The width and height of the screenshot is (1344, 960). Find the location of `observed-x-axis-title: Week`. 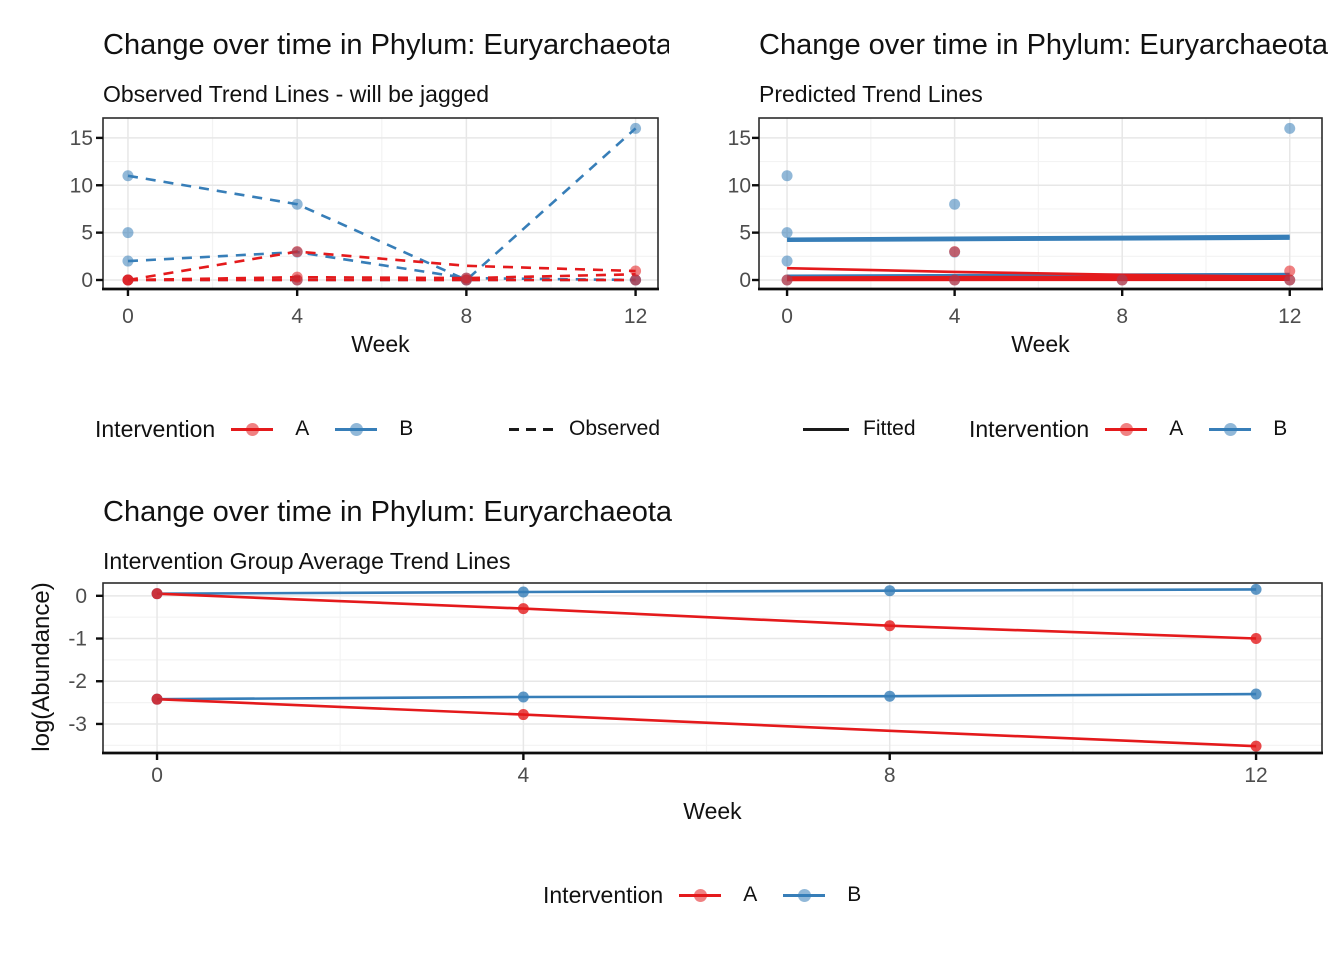

observed-x-axis-title: Week is located at coordinates (380, 344).